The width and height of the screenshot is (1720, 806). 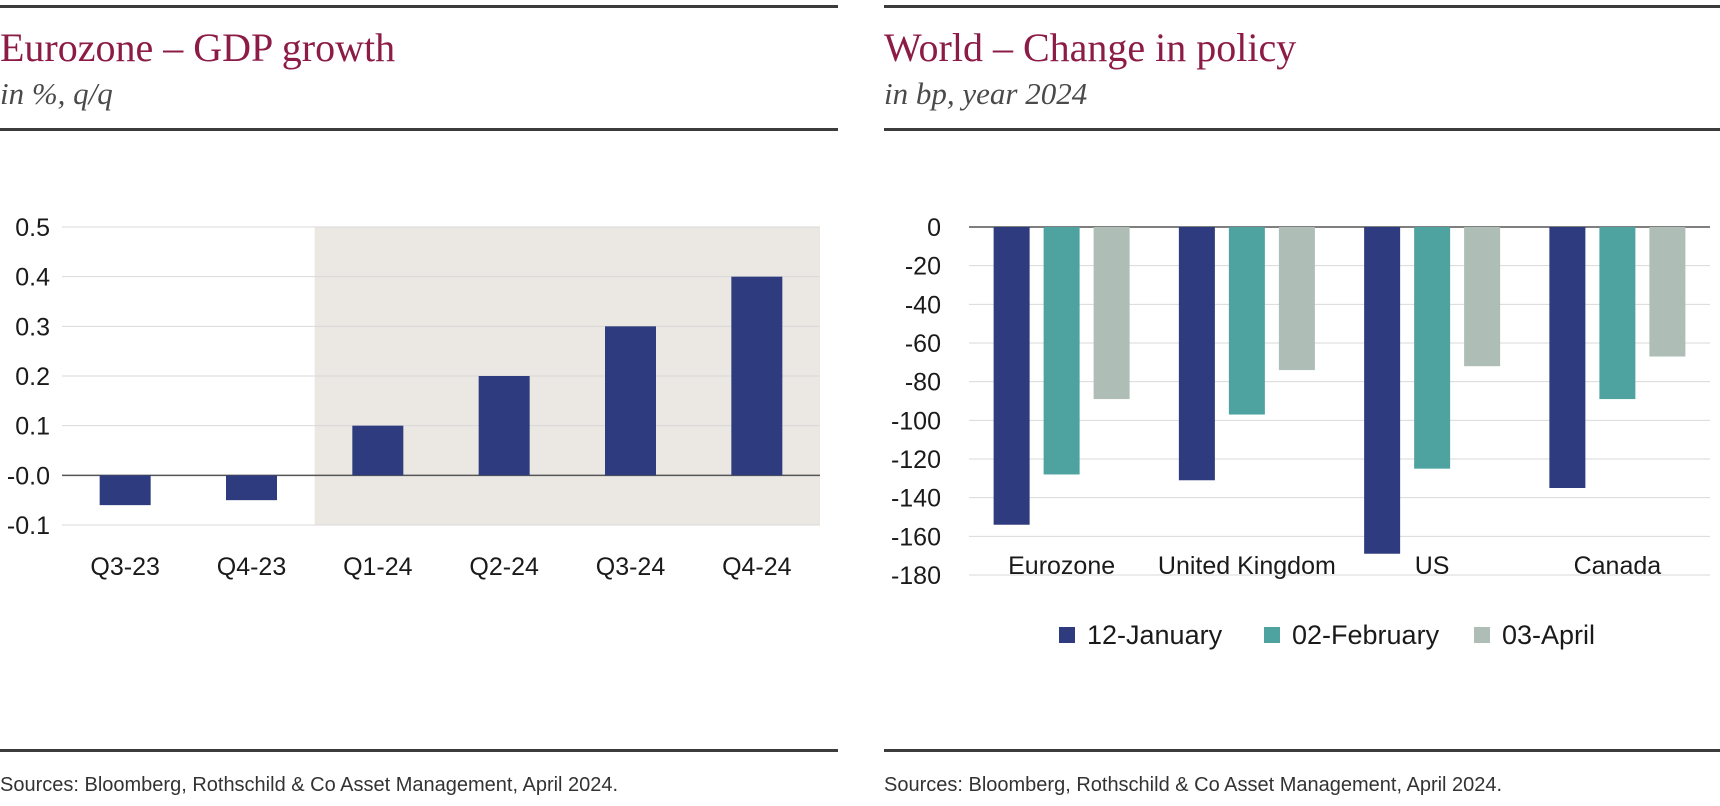 What do you see at coordinates (1155, 635) in the screenshot?
I see `legend-label: 12-January` at bounding box center [1155, 635].